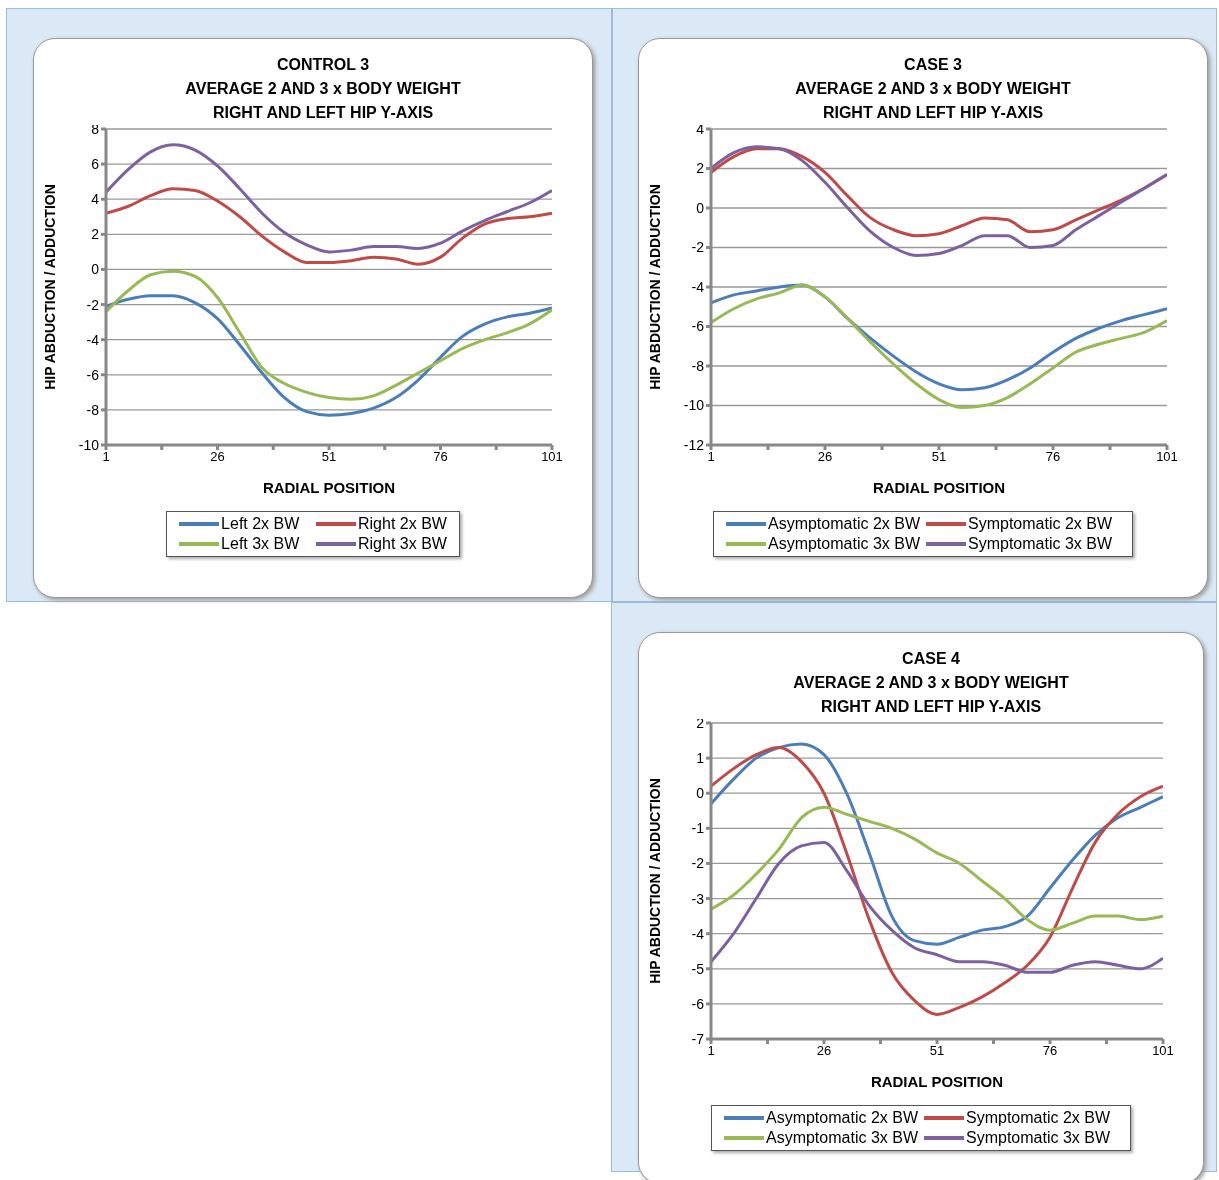 Image resolution: width=1219 pixels, height=1180 pixels. I want to click on y-tick-label: -12, so click(694, 444).